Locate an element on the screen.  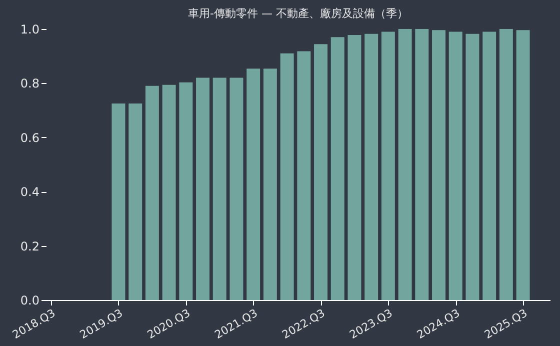
y-tick-label: 0.4 is located at coordinates (30, 192).